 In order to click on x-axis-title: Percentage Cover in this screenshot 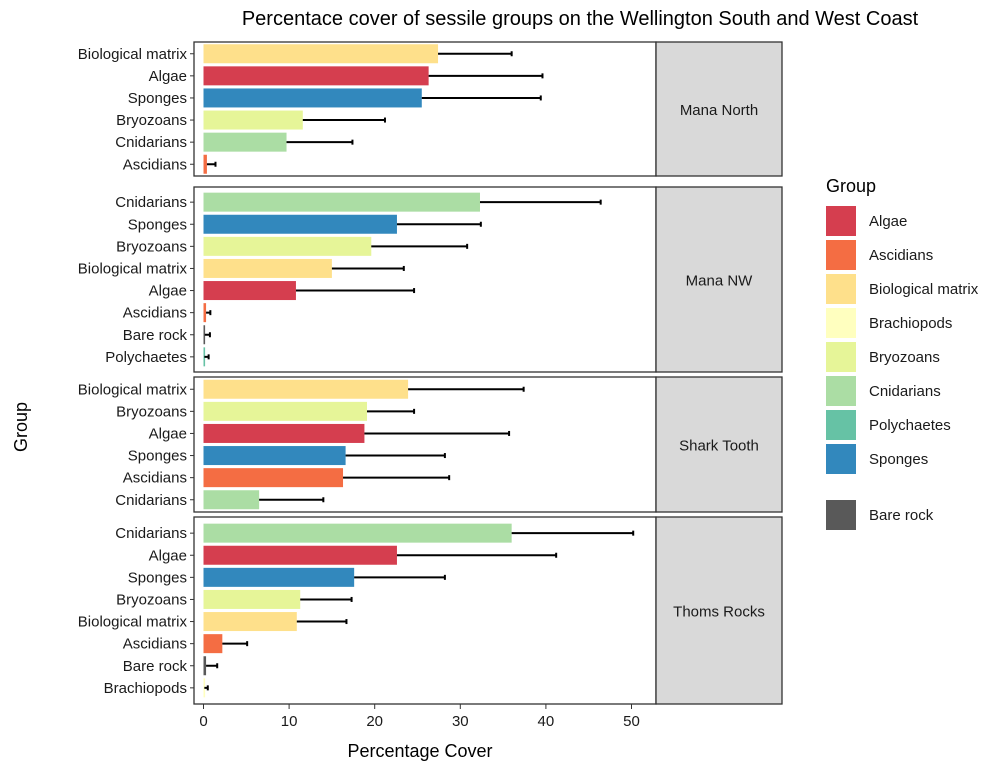, I will do `click(419, 751)`.